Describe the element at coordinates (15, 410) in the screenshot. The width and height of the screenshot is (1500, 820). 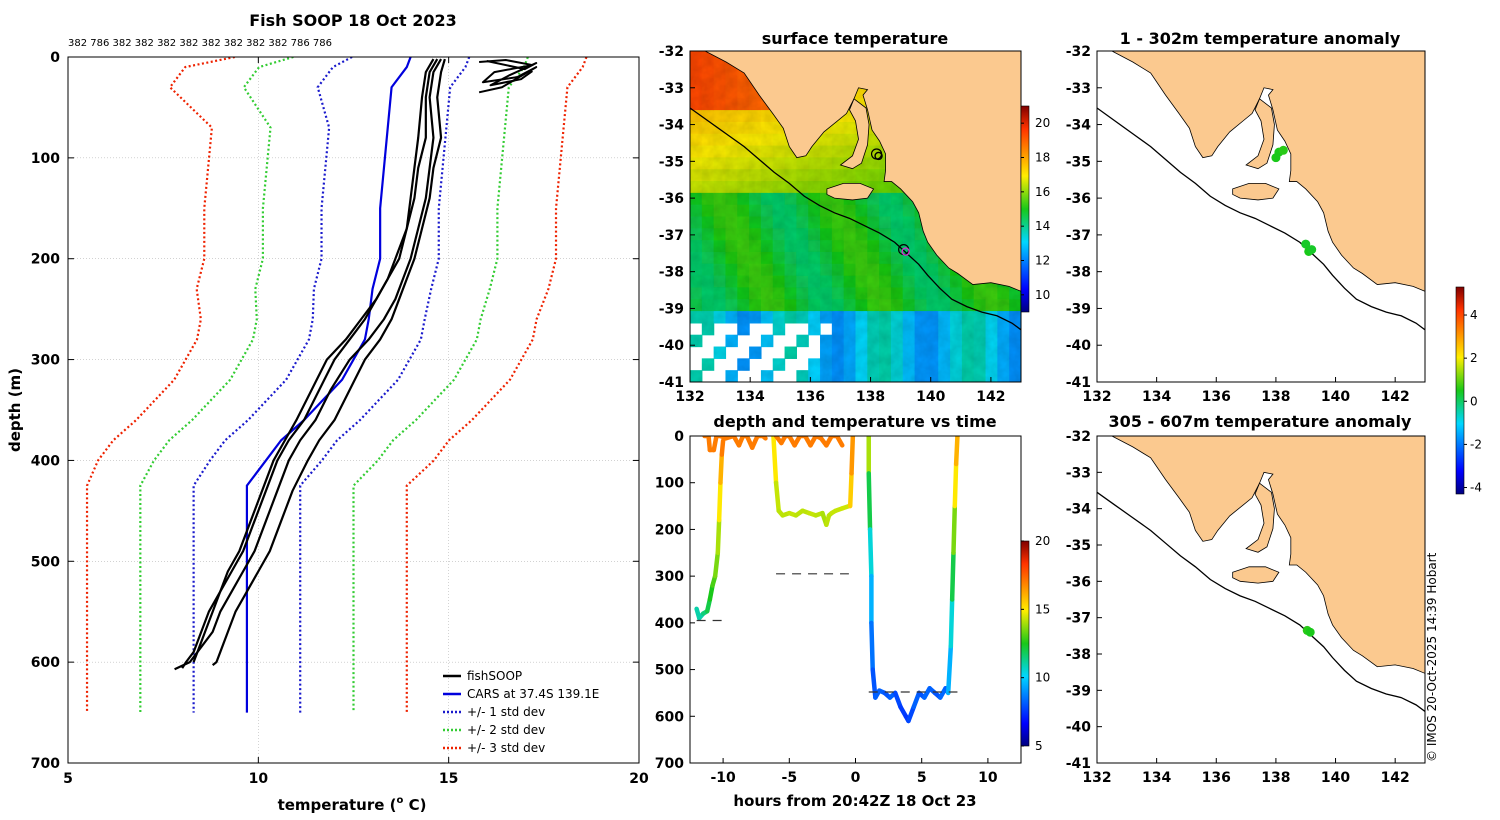
I see `profile-ylabel: depth (m)` at that location.